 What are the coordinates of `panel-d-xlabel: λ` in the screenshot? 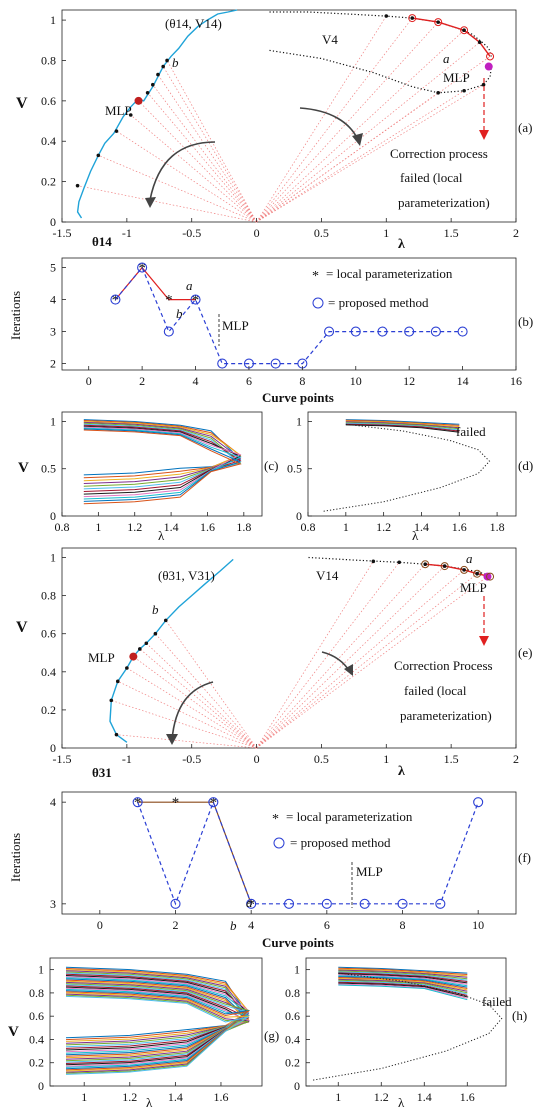 It's located at (415, 535).